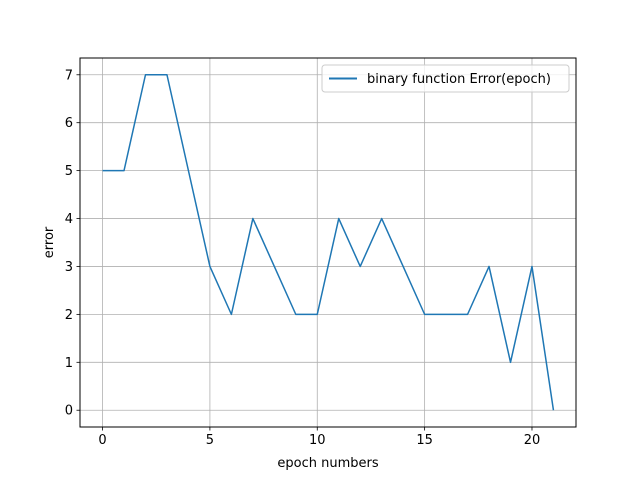 Image resolution: width=640 pixels, height=480 pixels. I want to click on y-tick-label: 0, so click(69, 411).